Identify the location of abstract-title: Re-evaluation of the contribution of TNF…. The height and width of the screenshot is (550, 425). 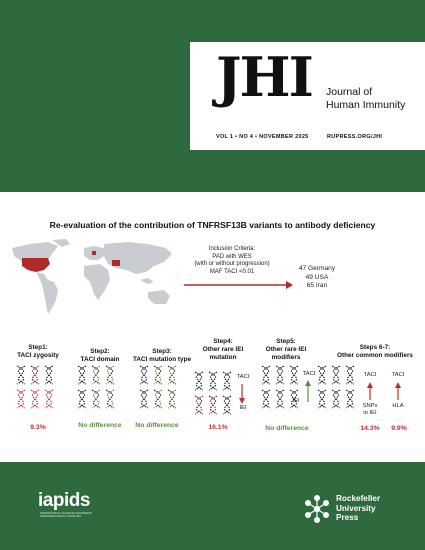
(212, 225).